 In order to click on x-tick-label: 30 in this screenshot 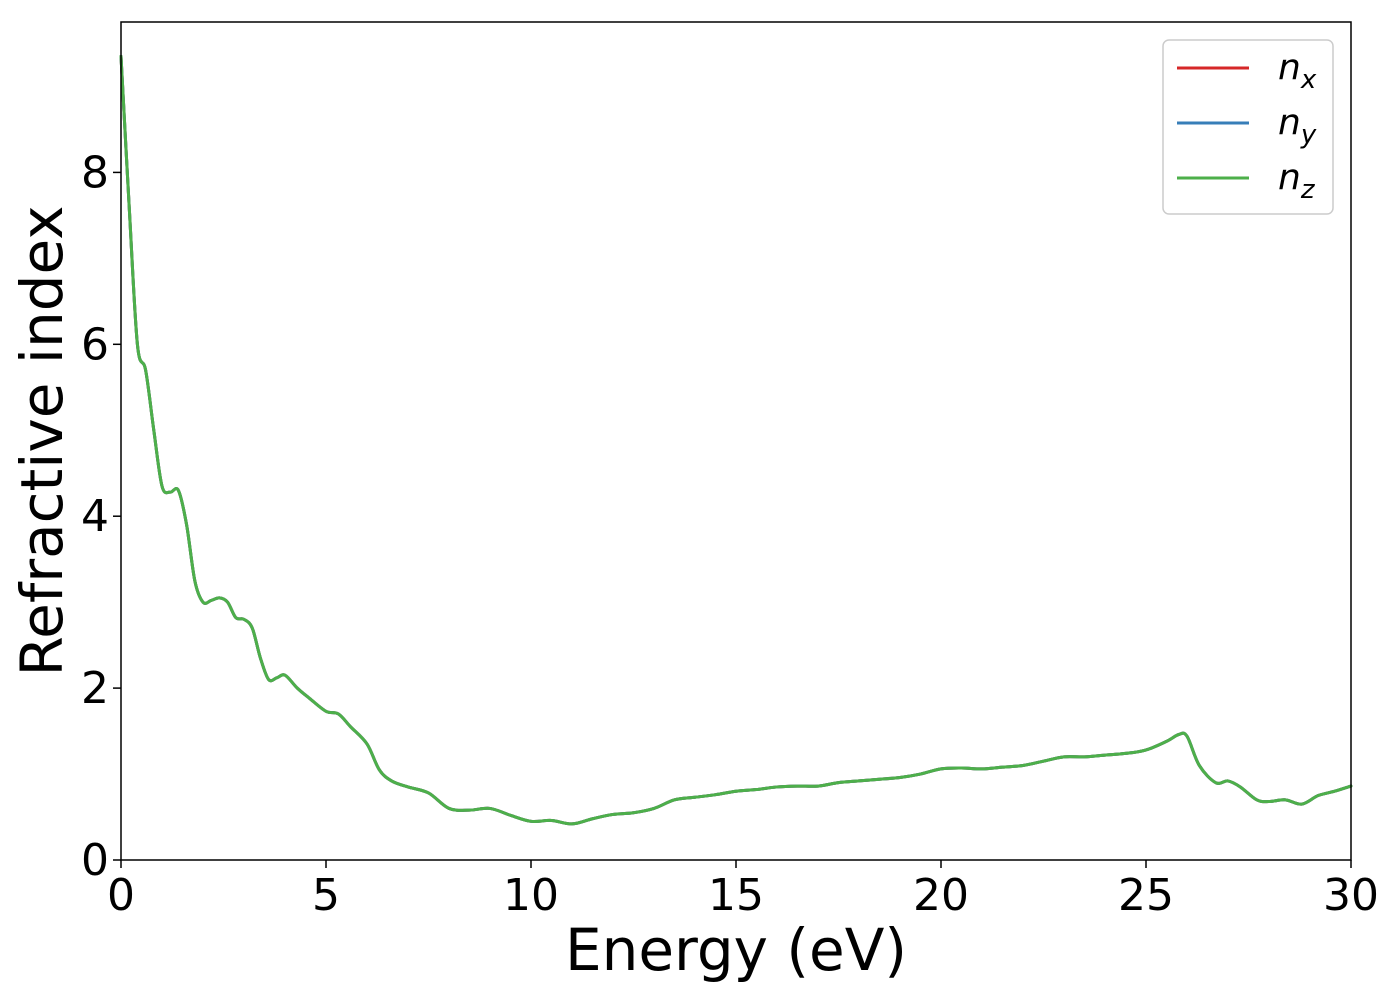, I will do `click(1351, 895)`.